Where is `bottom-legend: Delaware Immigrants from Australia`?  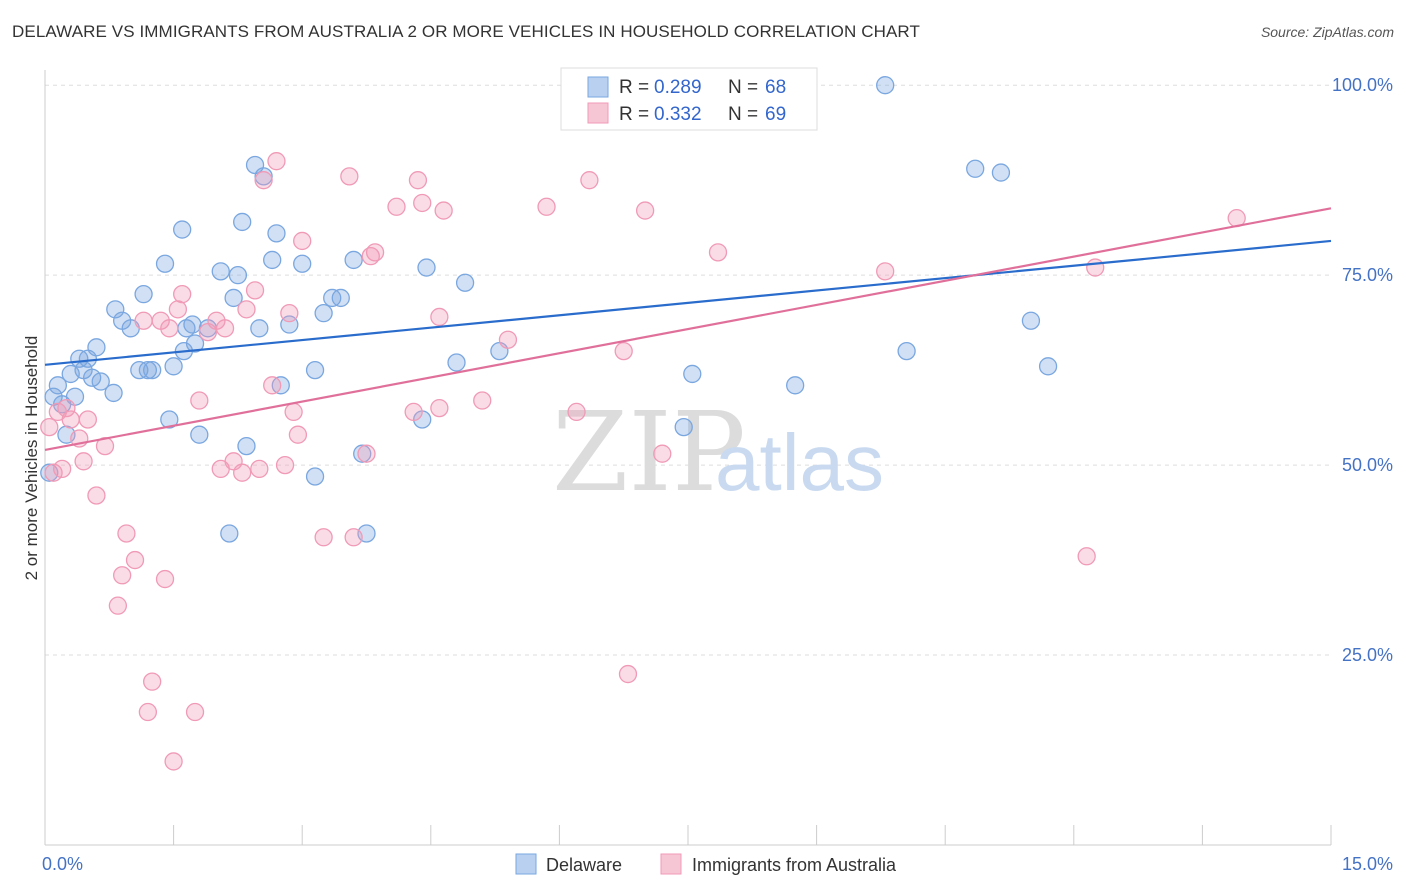 bottom-legend: Delaware Immigrants from Australia is located at coordinates (706, 864).